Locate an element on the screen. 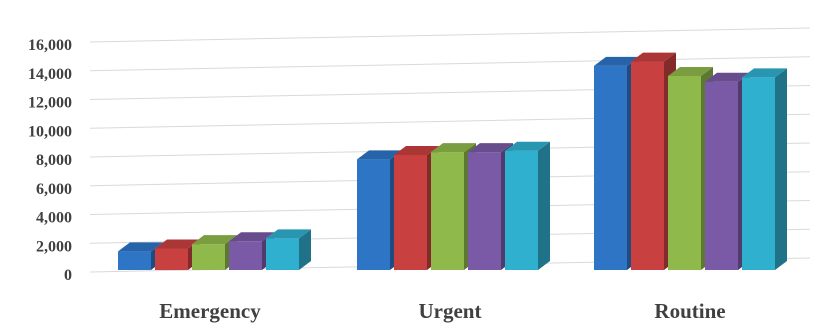 The height and width of the screenshot is (324, 821). category-label: Routine is located at coordinates (689, 311).